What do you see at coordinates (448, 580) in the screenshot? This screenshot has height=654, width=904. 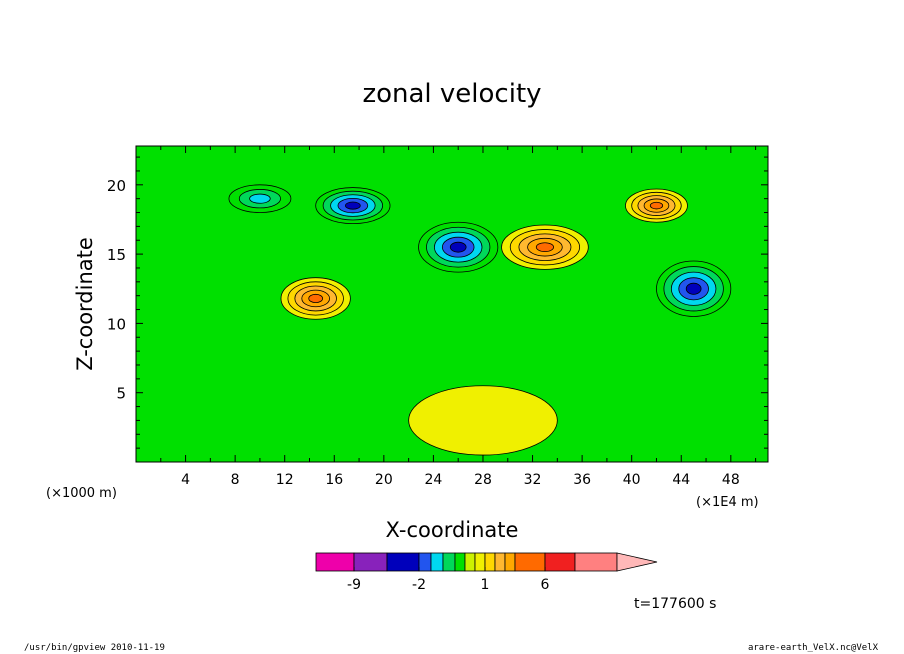 I see `colorbar-ticks: -9 -2 1 6` at bounding box center [448, 580].